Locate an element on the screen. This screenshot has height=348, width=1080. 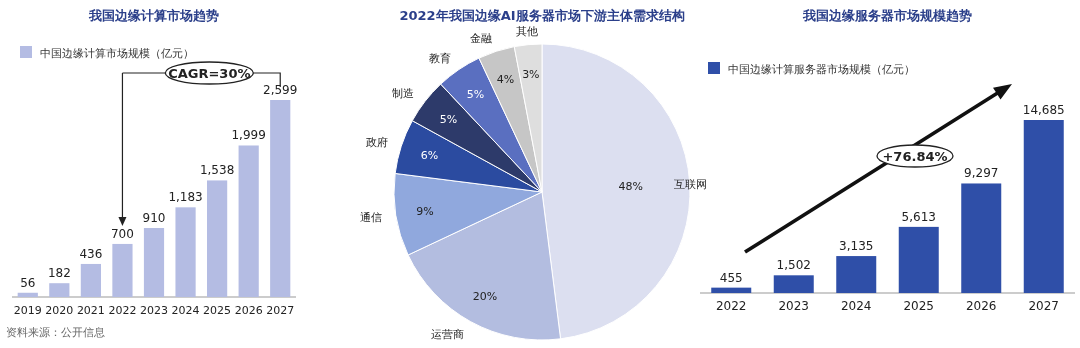
slice-label: 制造 is located at coordinates (402, 93).